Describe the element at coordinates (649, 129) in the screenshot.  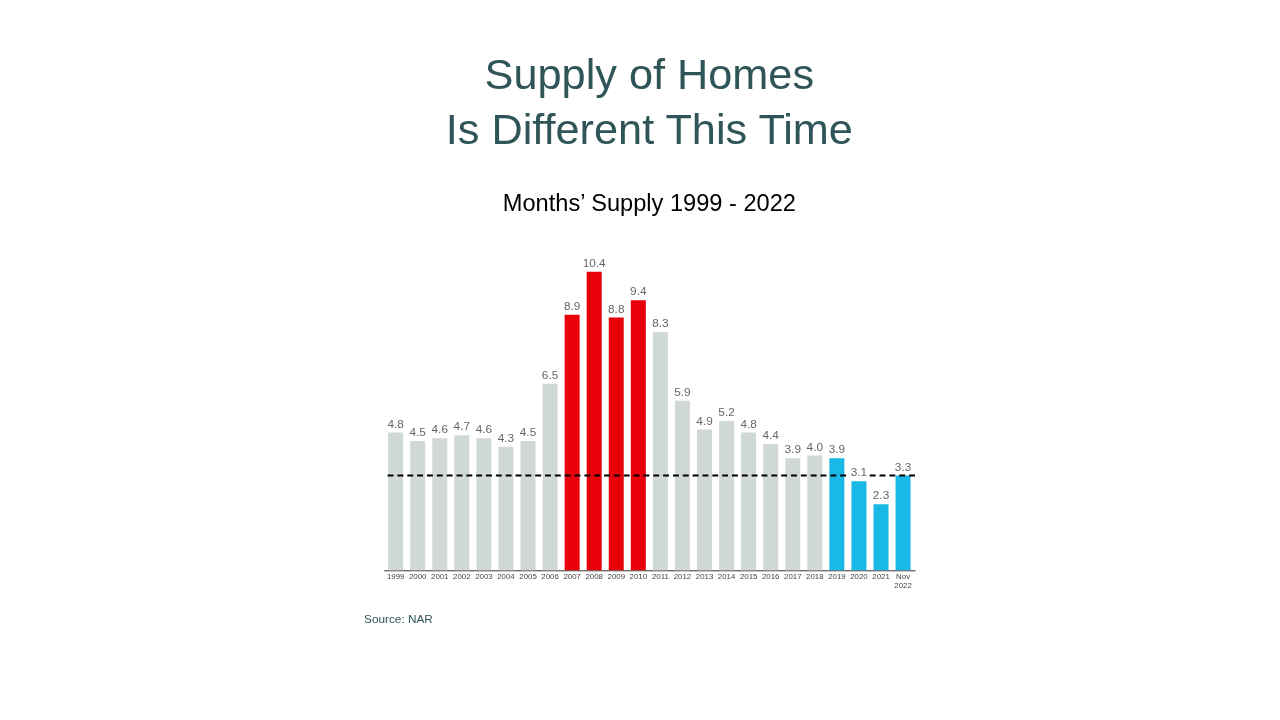
I see `text: Is Different This Time` at that location.